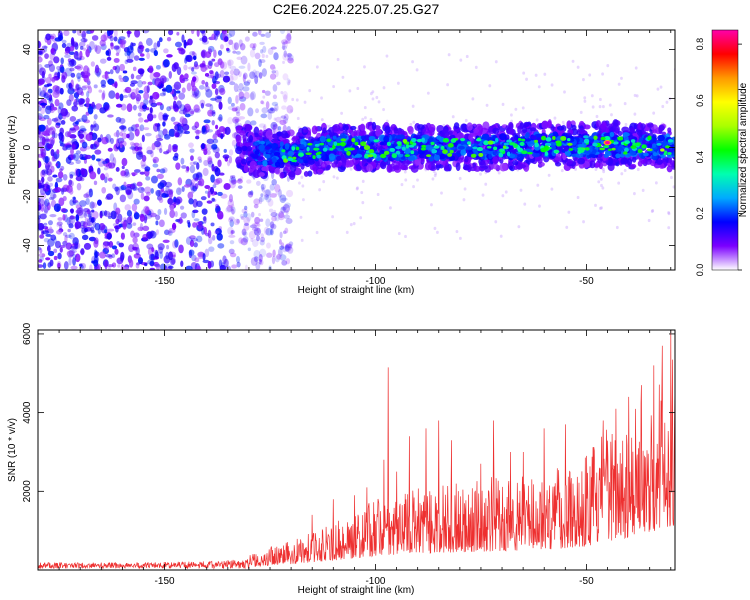 The height and width of the screenshot is (600, 750). I want to click on y-tick-label: -40, so click(27, 245).